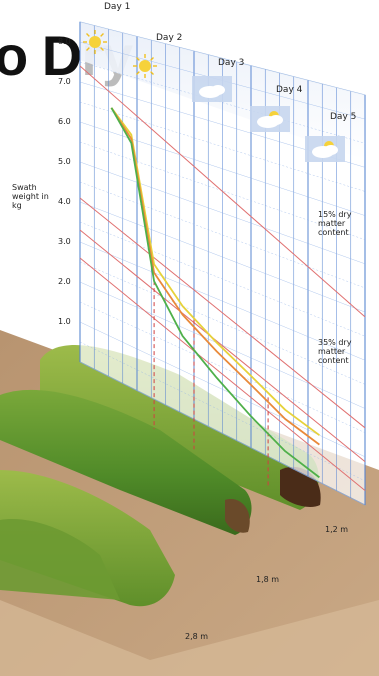 The width and height of the screenshot is (379, 676). Describe the element at coordinates (268, 579) in the screenshot. I see `width-label-2: 1,8 m` at that location.